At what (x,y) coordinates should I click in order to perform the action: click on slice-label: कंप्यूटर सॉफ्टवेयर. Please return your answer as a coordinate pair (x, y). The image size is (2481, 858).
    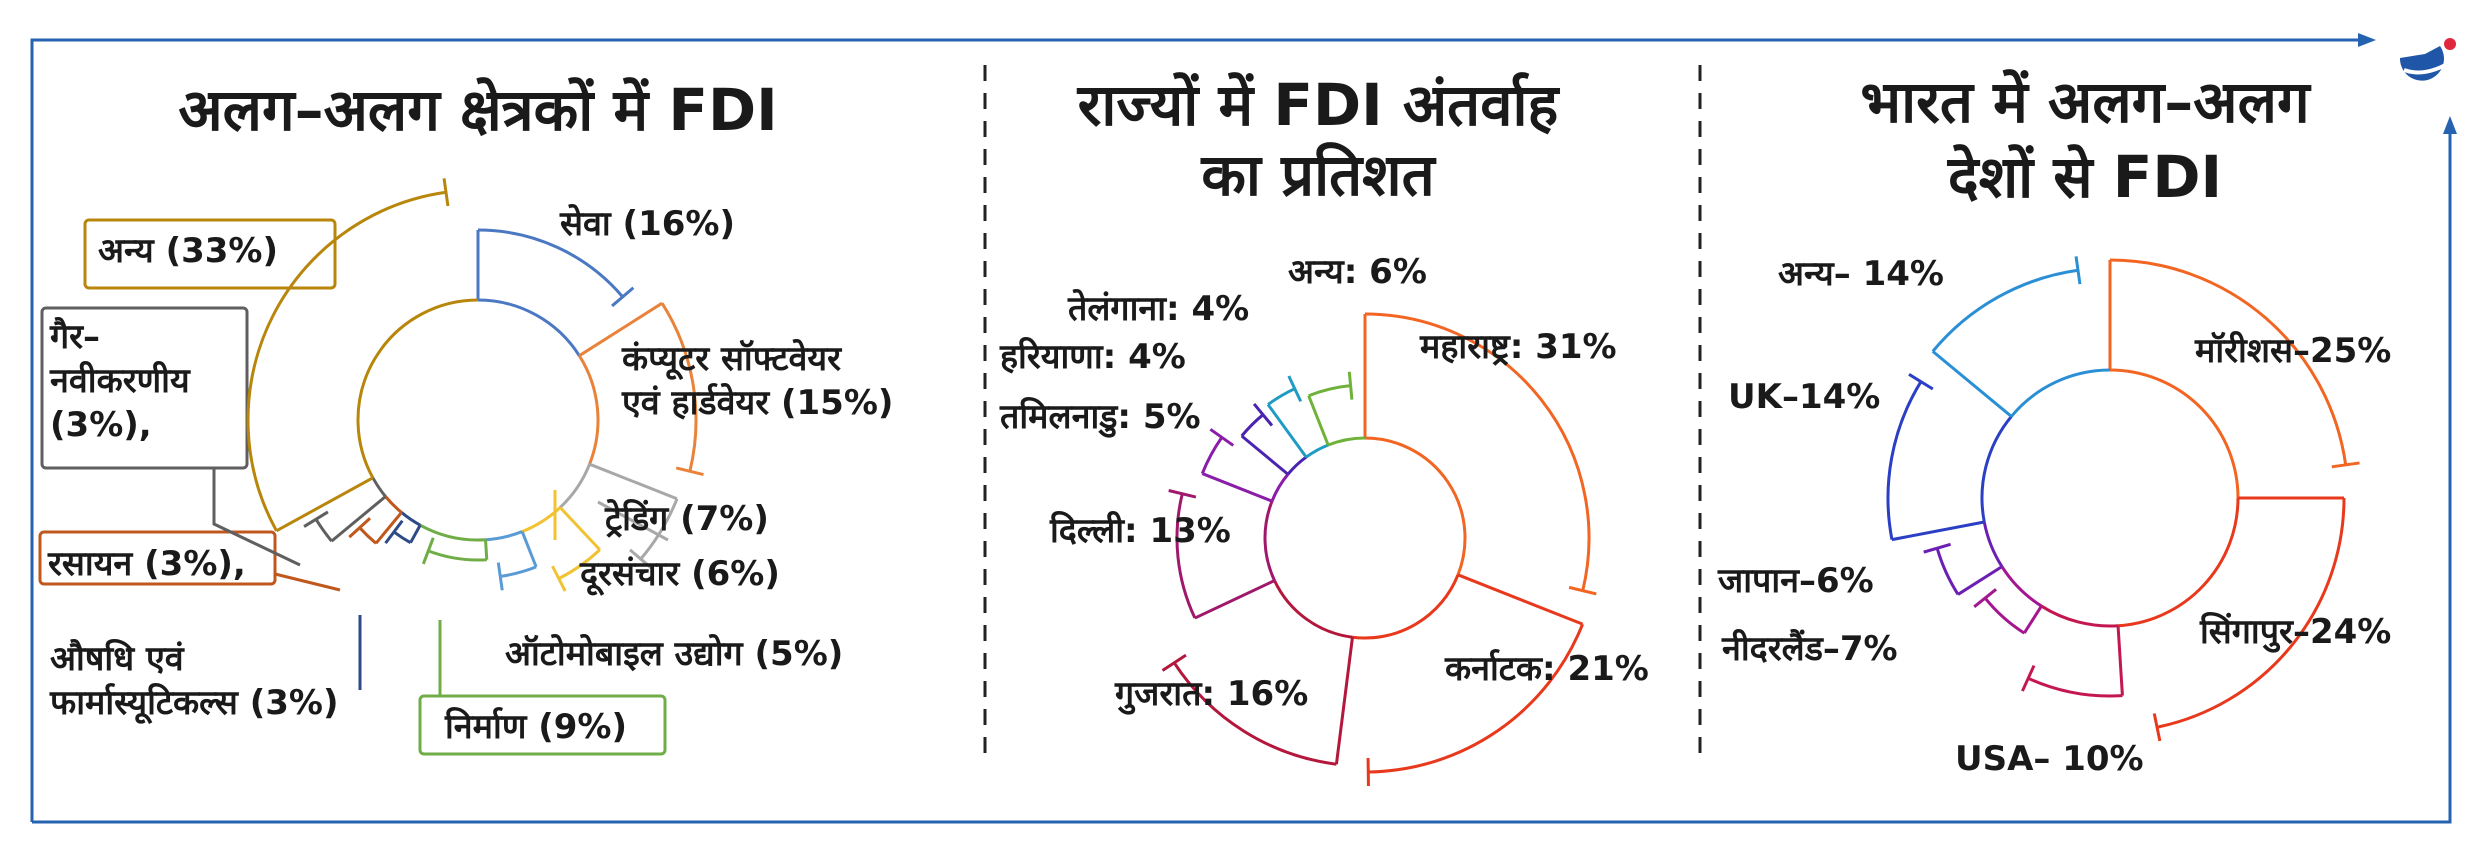
    Looking at the image, I should click on (731, 359).